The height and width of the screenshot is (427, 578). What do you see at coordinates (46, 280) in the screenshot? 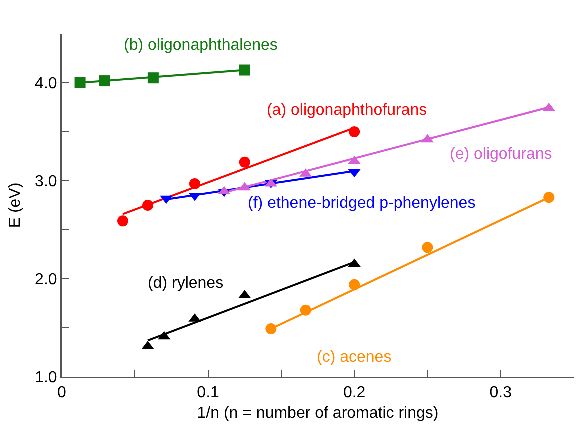
I see `y-tick-label: 2.0` at bounding box center [46, 280].